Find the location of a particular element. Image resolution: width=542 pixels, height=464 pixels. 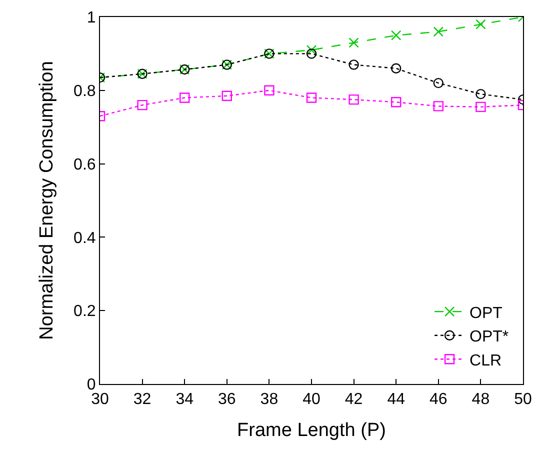

x-tick-label: 46 is located at coordinates (439, 399).